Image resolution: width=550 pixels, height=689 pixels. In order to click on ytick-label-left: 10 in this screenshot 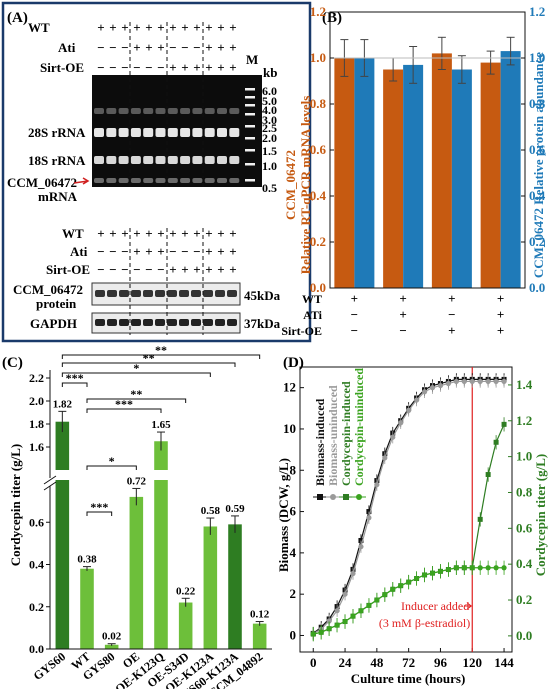, I will do `click(289, 428)`.